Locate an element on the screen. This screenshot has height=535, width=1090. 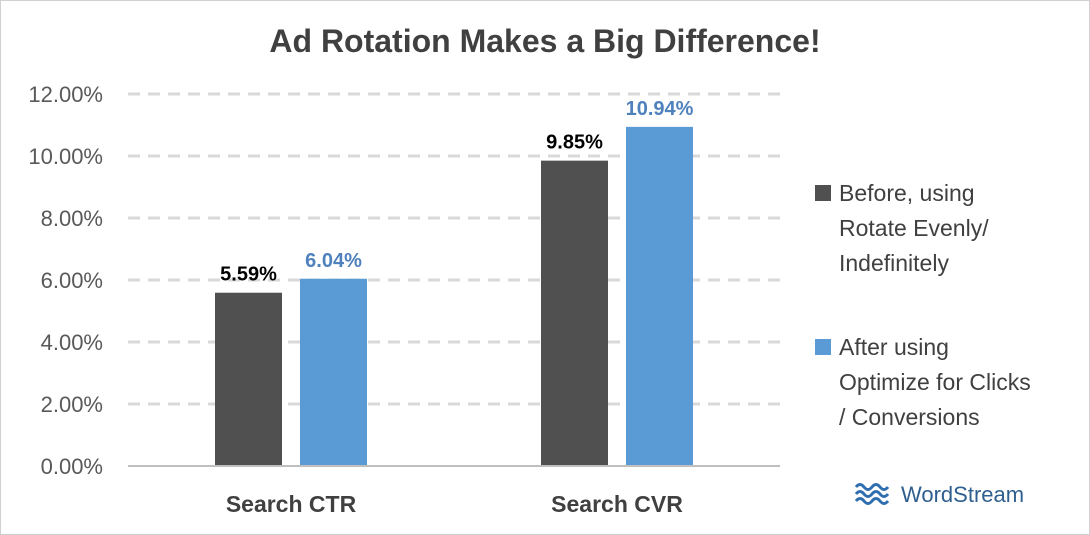
y-tick-label: 2.00% is located at coordinates (72, 404).